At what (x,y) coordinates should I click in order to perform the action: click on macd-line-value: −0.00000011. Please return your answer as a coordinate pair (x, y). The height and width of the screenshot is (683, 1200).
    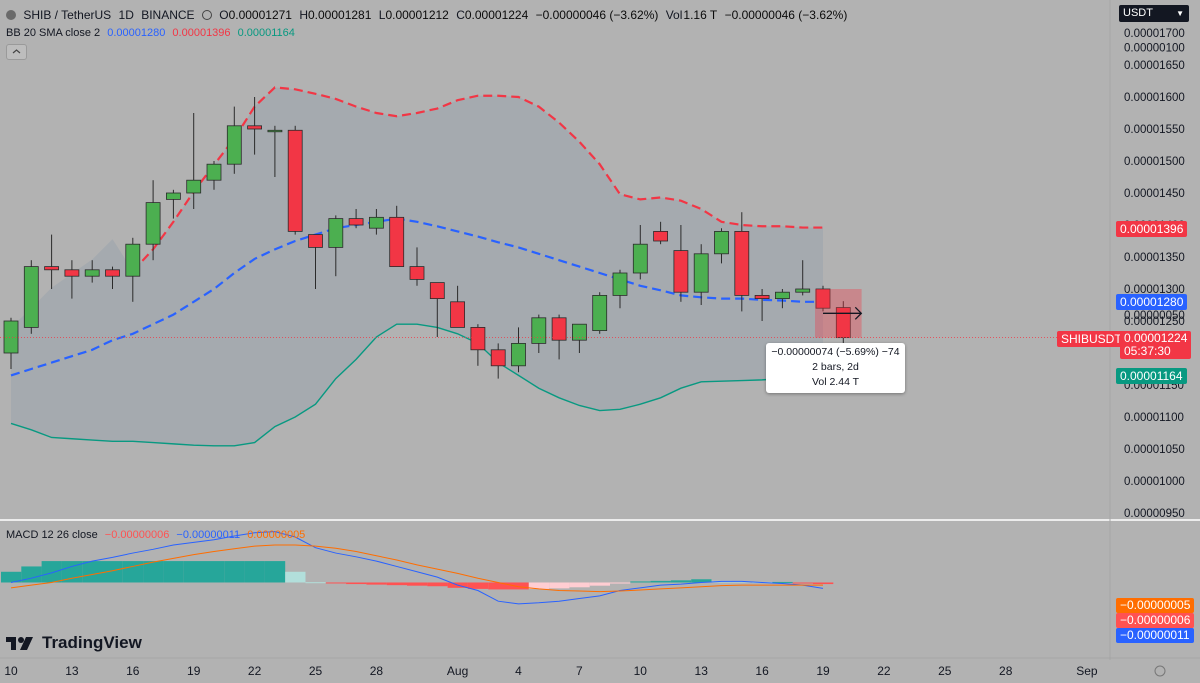
    Looking at the image, I should click on (208, 535).